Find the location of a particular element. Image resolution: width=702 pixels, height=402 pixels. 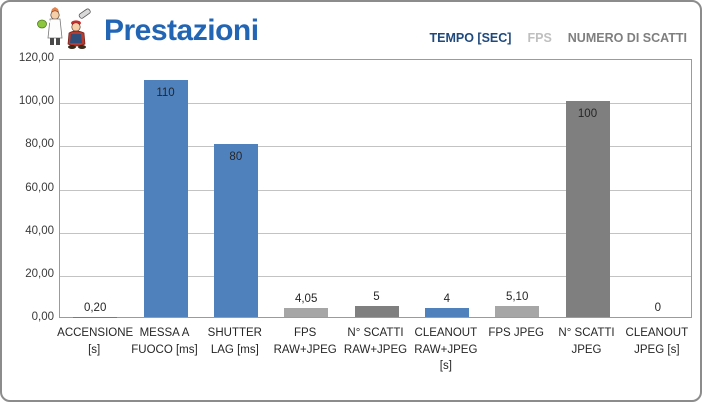

legend-item-numero-scatti: NUMERO DI SCATTI is located at coordinates (627, 38).